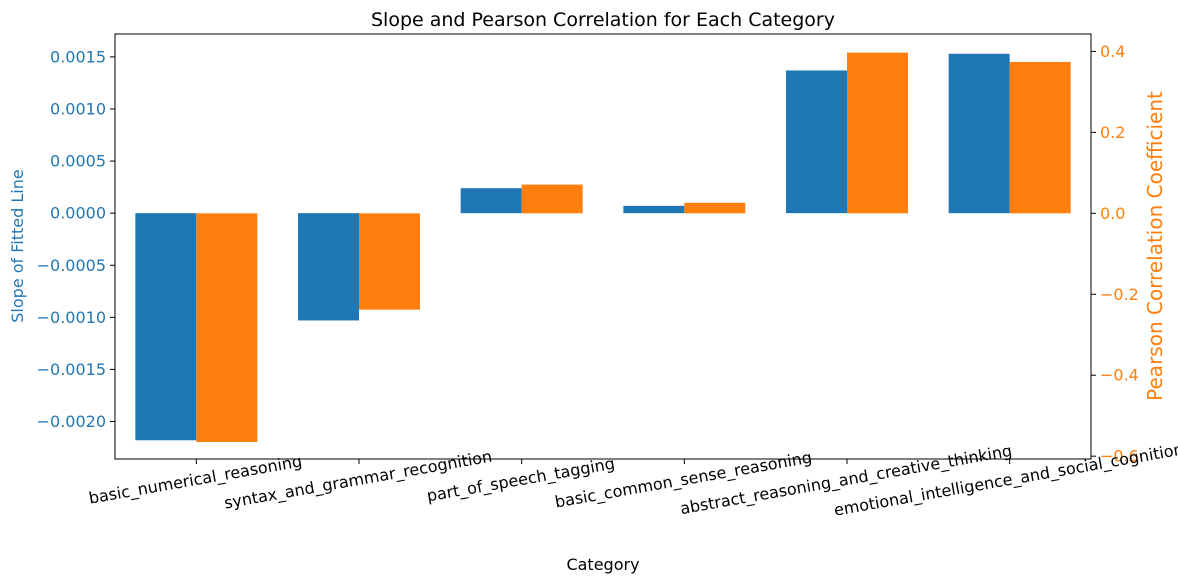 This screenshot has height=584, width=1178. I want to click on left-y-tick-label-7: −0.0020, so click(71, 421).